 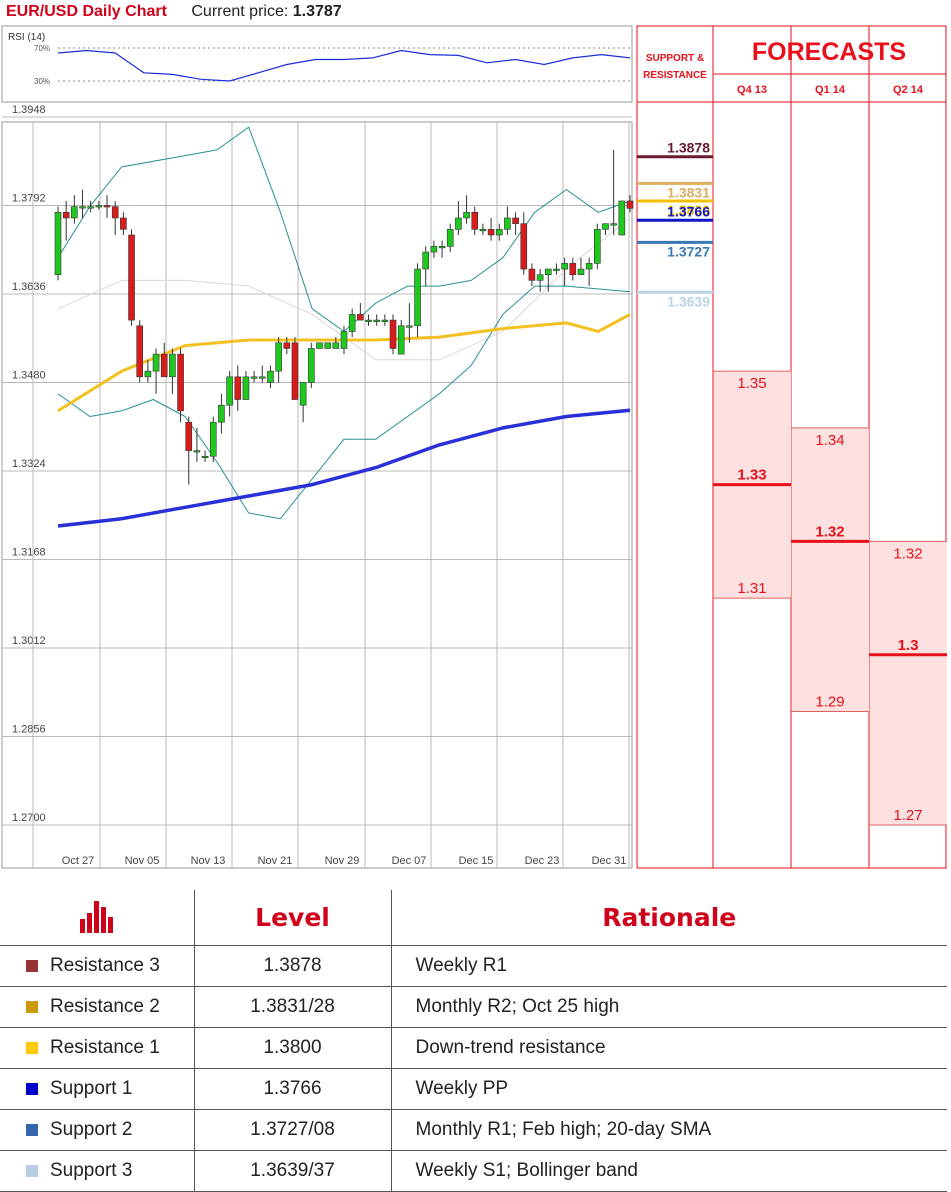 I want to click on sr-level-value: 1.3727, so click(x=688, y=251).